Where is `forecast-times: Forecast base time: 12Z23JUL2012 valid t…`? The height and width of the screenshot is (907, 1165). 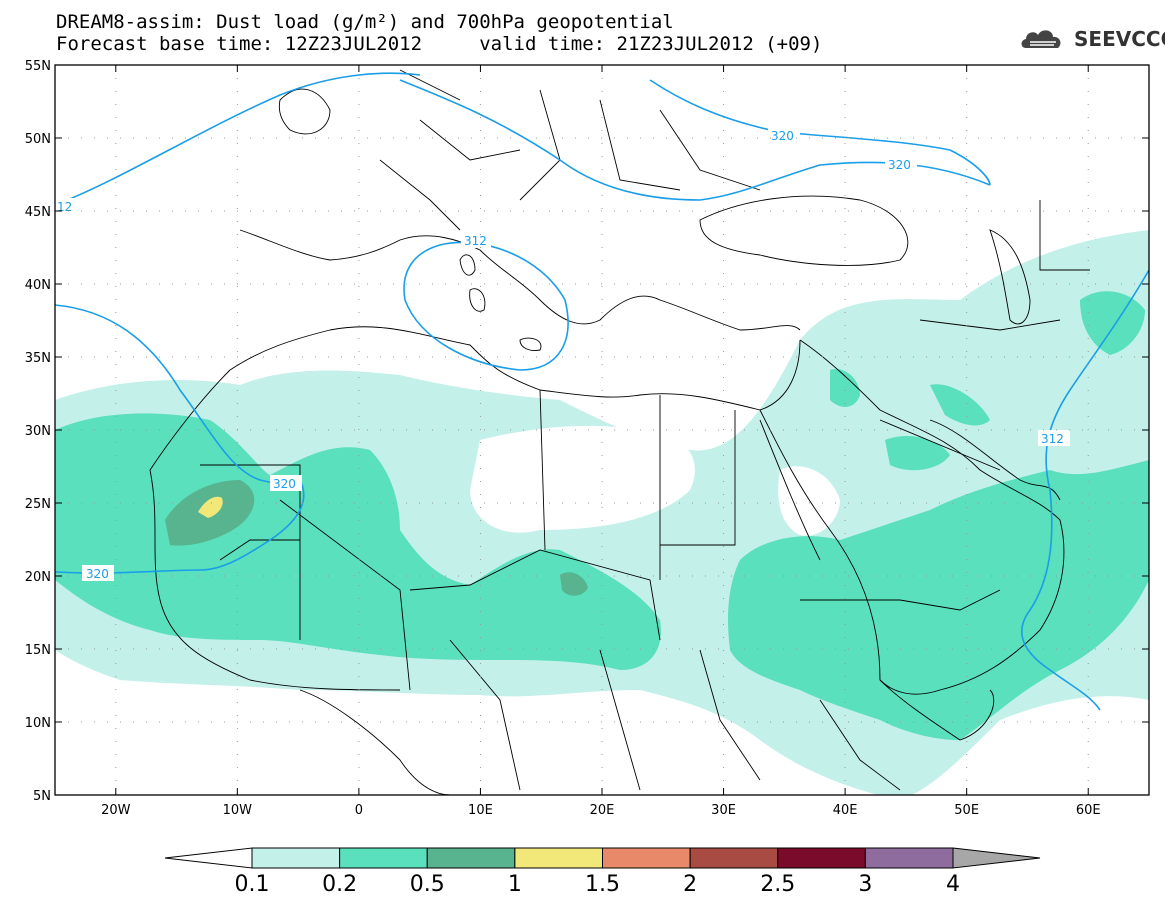
forecast-times: Forecast base time: 12Z23JUL2012 valid t… is located at coordinates (439, 44).